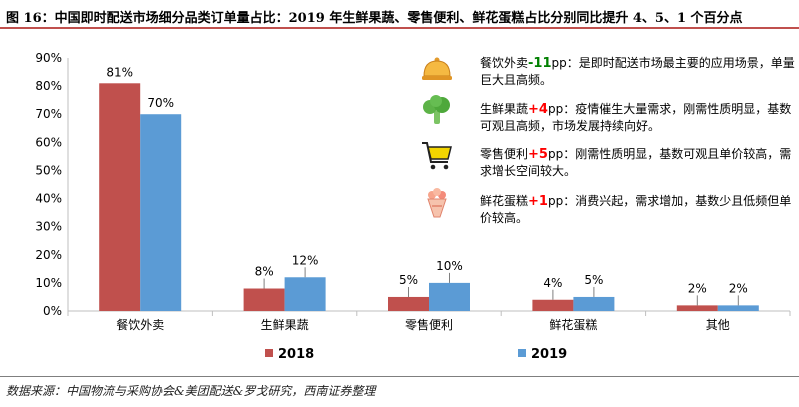 This screenshot has width=799, height=407. I want to click on source-note: 数据来源：中国物流与采购协会&美团配送&罗戈研究，西南证券整理, so click(191, 391).